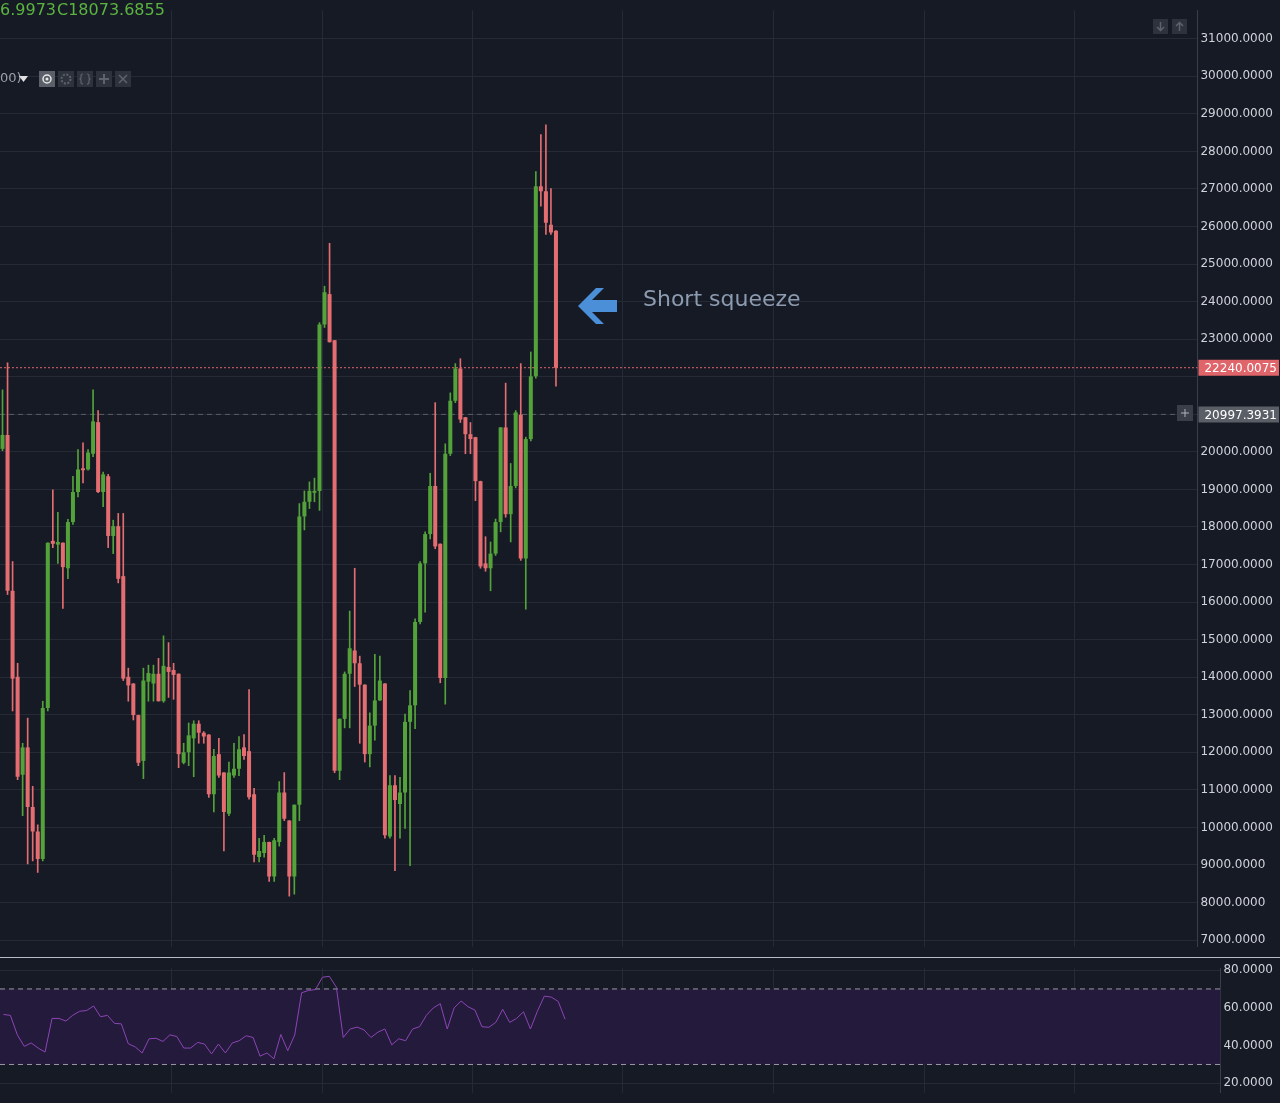 Image resolution: width=1280 pixels, height=1103 pixels. What do you see at coordinates (1236, 450) in the screenshot?
I see `y-tick-label: 20000.0000` at bounding box center [1236, 450].